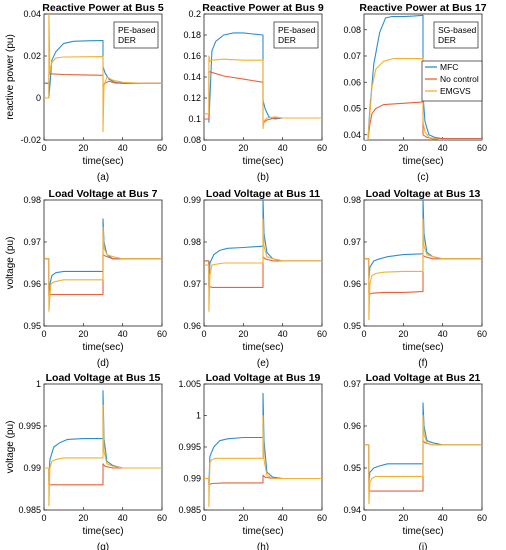 This screenshot has width=506, height=550. I want to click on annotation-box, so click(136, 35).